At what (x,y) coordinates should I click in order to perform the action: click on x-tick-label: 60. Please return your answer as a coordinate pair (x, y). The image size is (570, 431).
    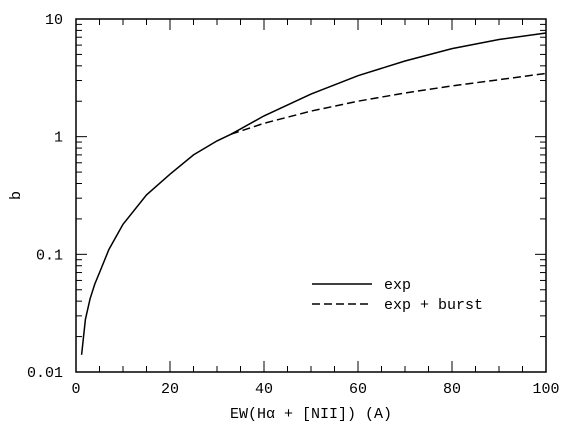
    Looking at the image, I should click on (358, 389).